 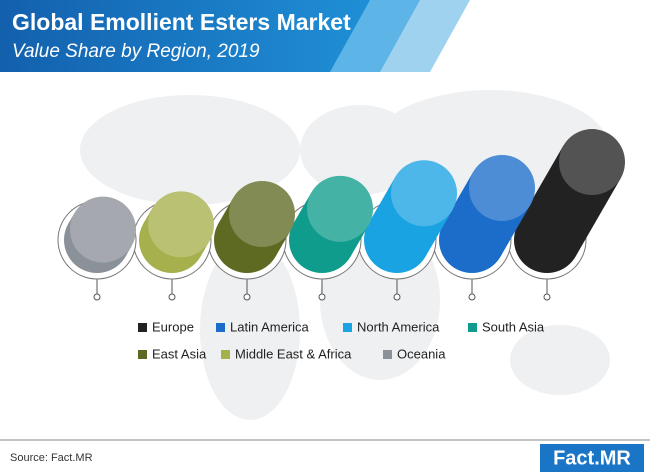 What do you see at coordinates (173, 326) in the screenshot?
I see `legend-label: Europe` at bounding box center [173, 326].